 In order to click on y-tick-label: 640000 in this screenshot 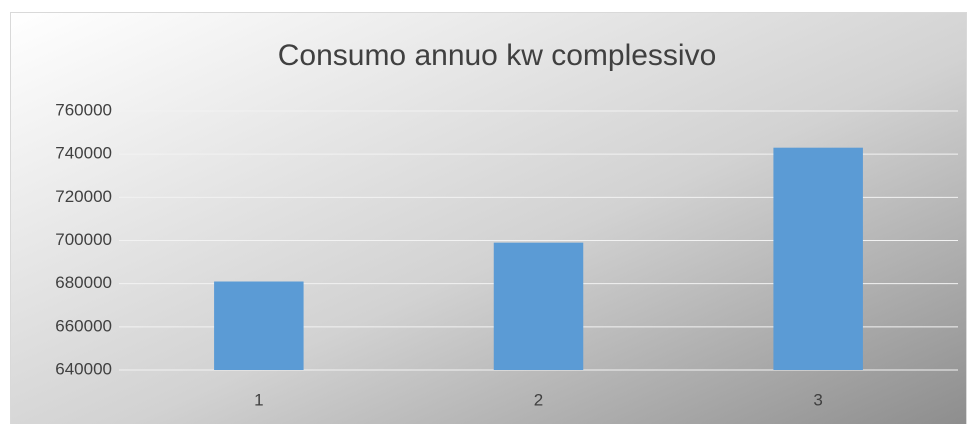, I will do `click(83, 368)`.